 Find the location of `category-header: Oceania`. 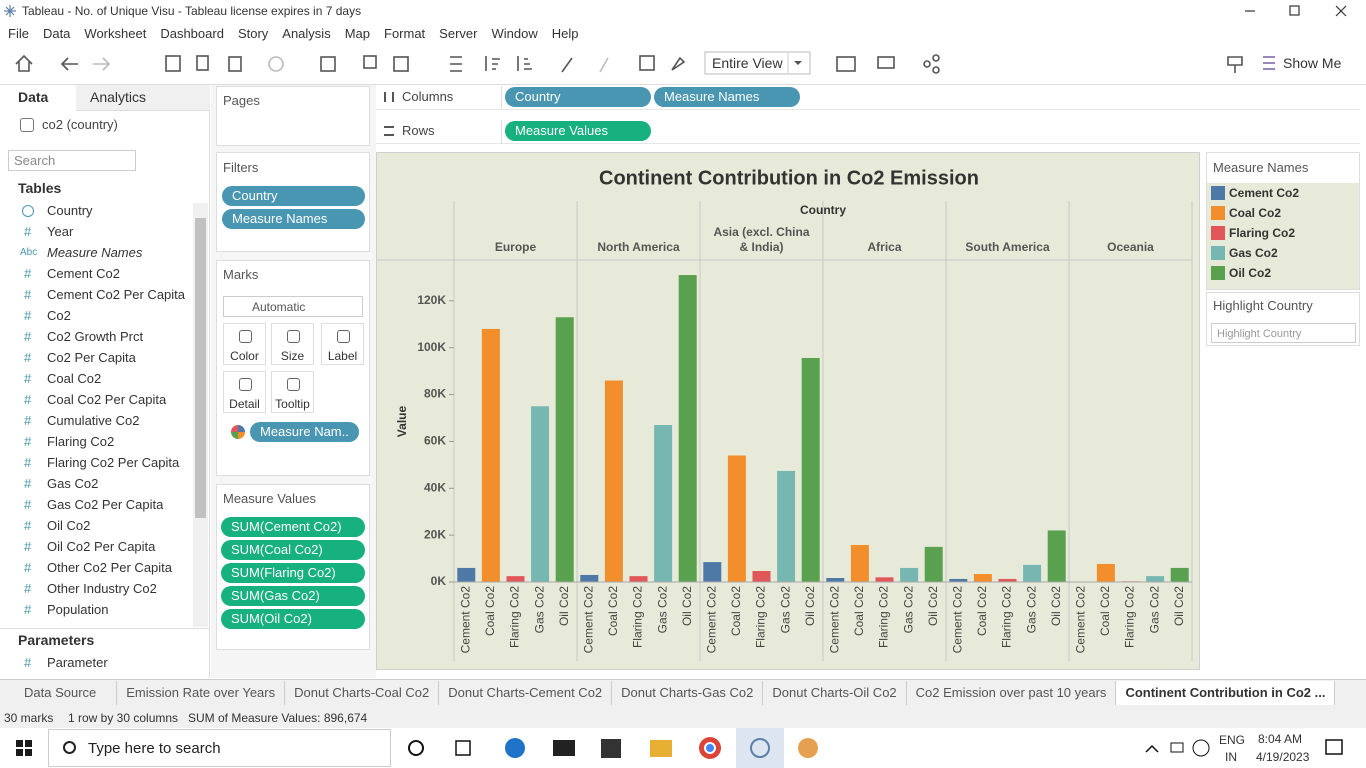

category-header: Oceania is located at coordinates (1130, 247).